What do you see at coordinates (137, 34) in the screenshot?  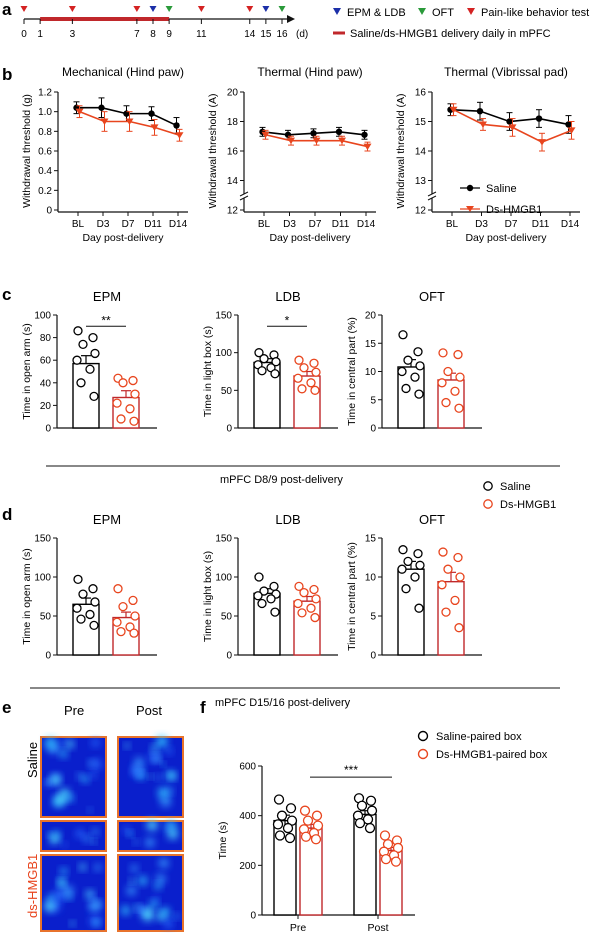 I see `timeline-day-label: 7` at bounding box center [137, 34].